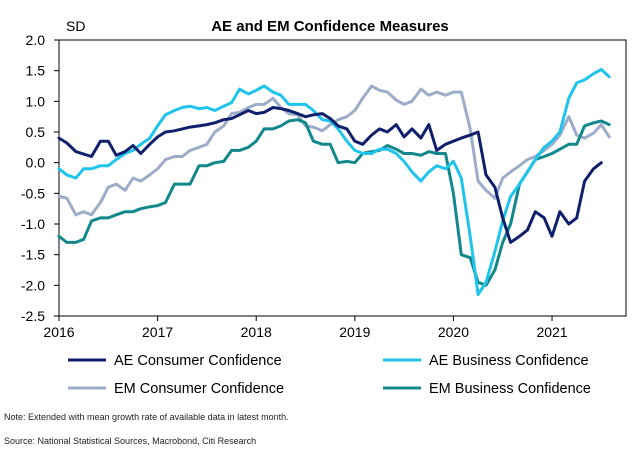 The image size is (643, 452). What do you see at coordinates (33, 193) in the screenshot?
I see `y-tick-label: -0.5` at bounding box center [33, 193].